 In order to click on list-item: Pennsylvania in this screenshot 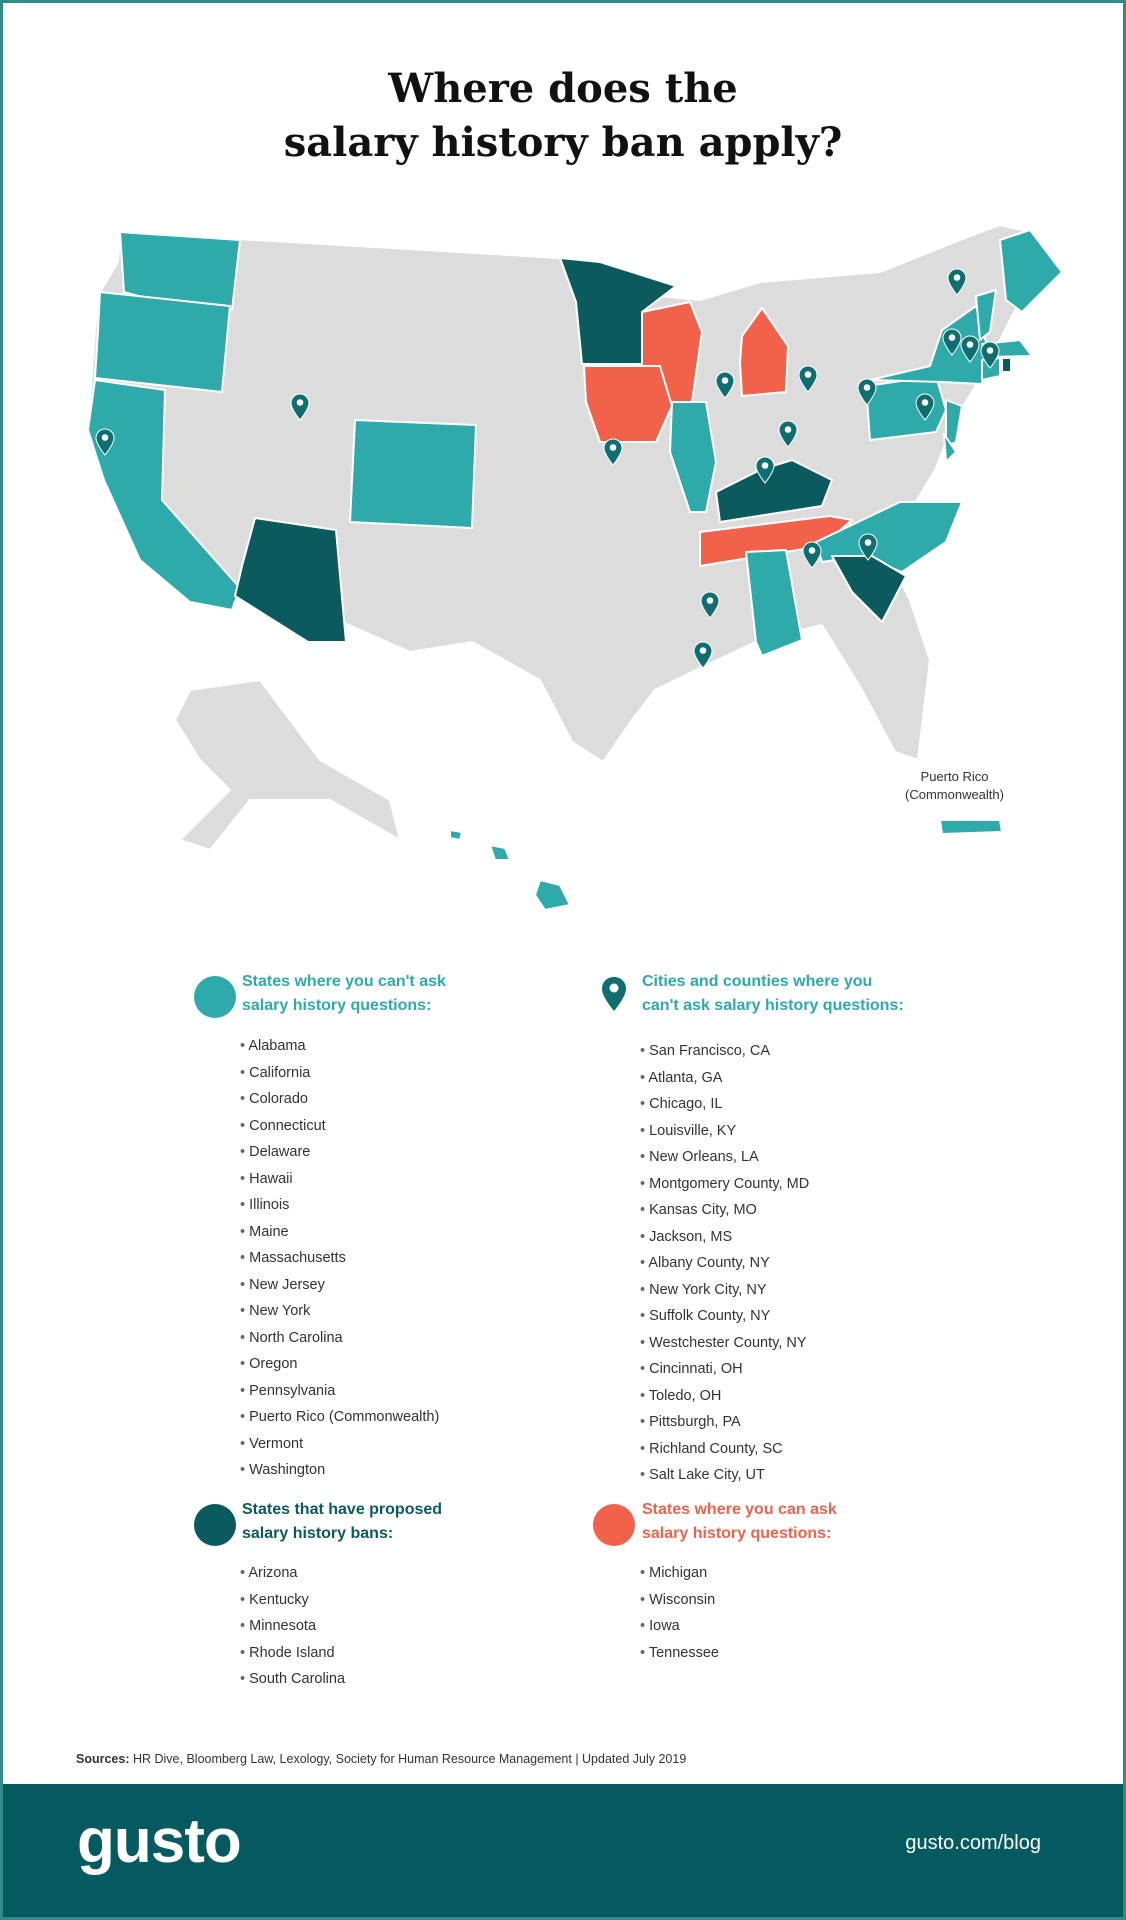, I will do `click(339, 1391)`.